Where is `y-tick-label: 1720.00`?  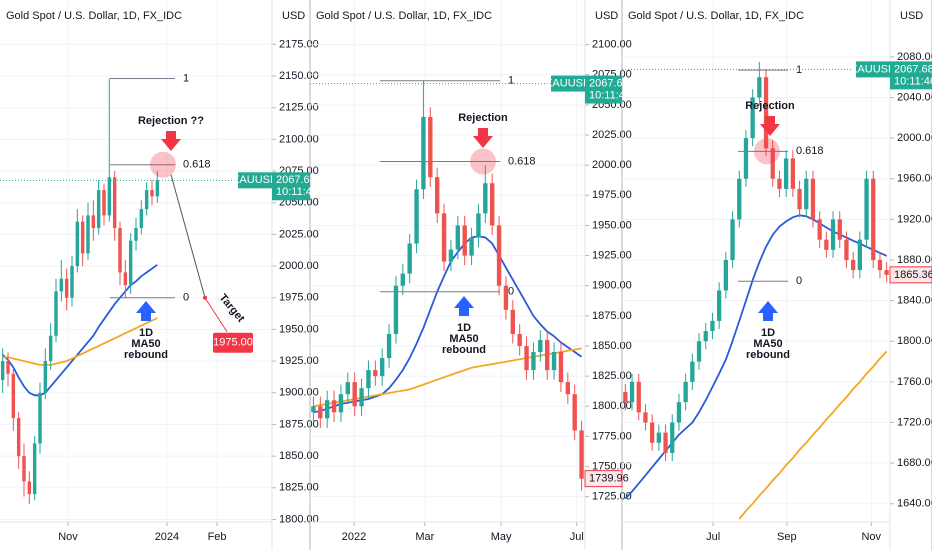
y-tick-label: 1720.00 is located at coordinates (914, 422).